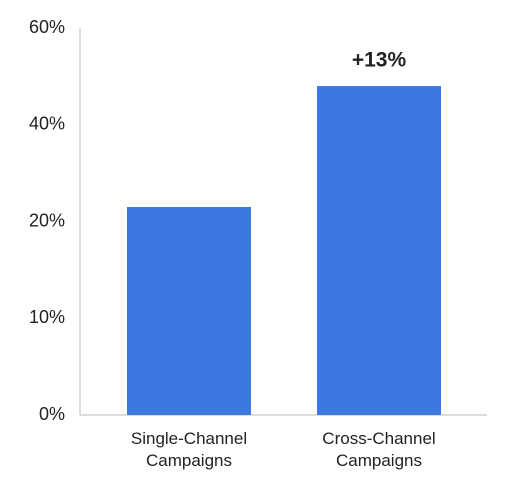  Describe the element at coordinates (189, 310) in the screenshot. I see `bar` at that location.